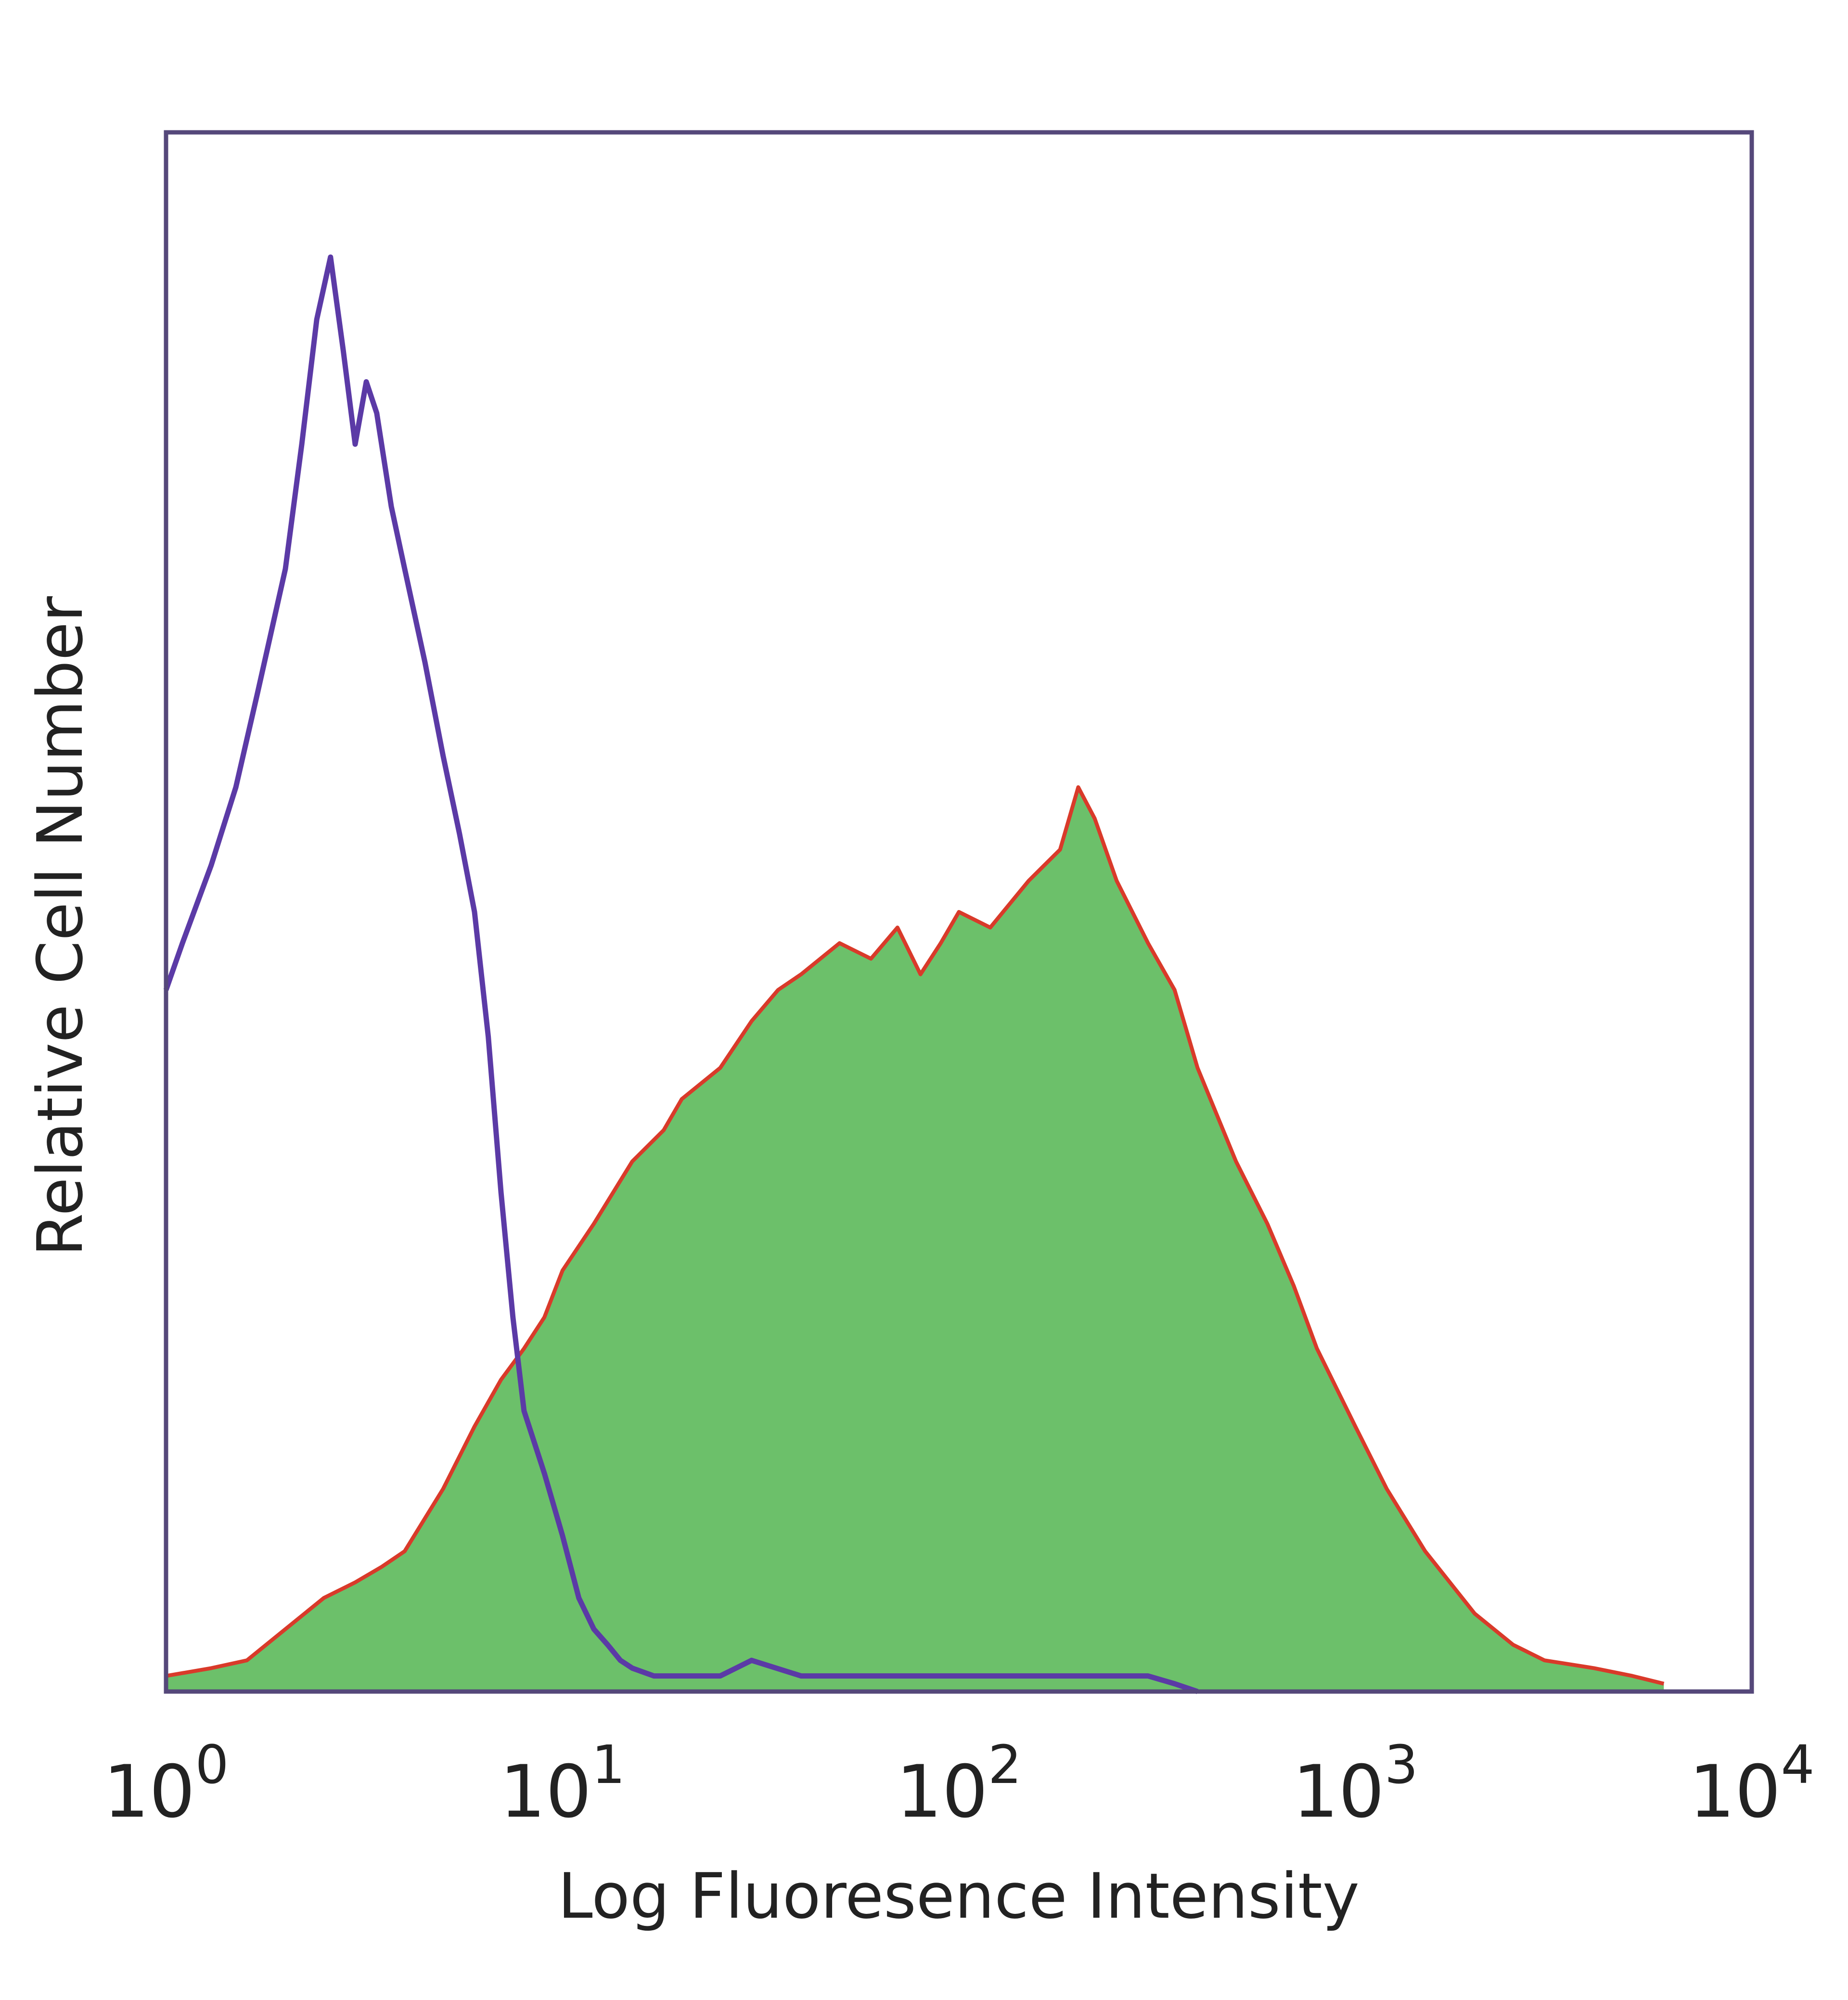 The width and height of the screenshot is (1848, 2000). What do you see at coordinates (562, 1784) in the screenshot?
I see `x-tick-label: 10¹` at bounding box center [562, 1784].